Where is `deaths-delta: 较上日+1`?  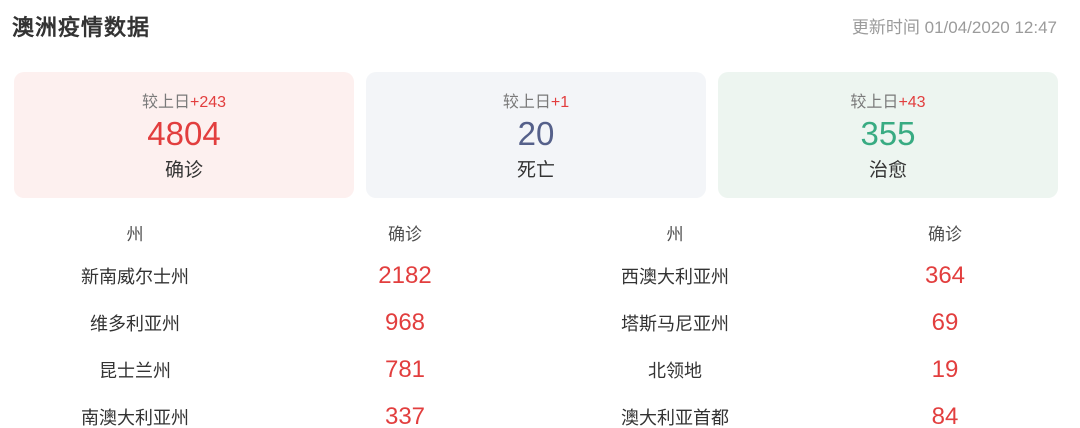 deaths-delta: 较上日+1 is located at coordinates (536, 100).